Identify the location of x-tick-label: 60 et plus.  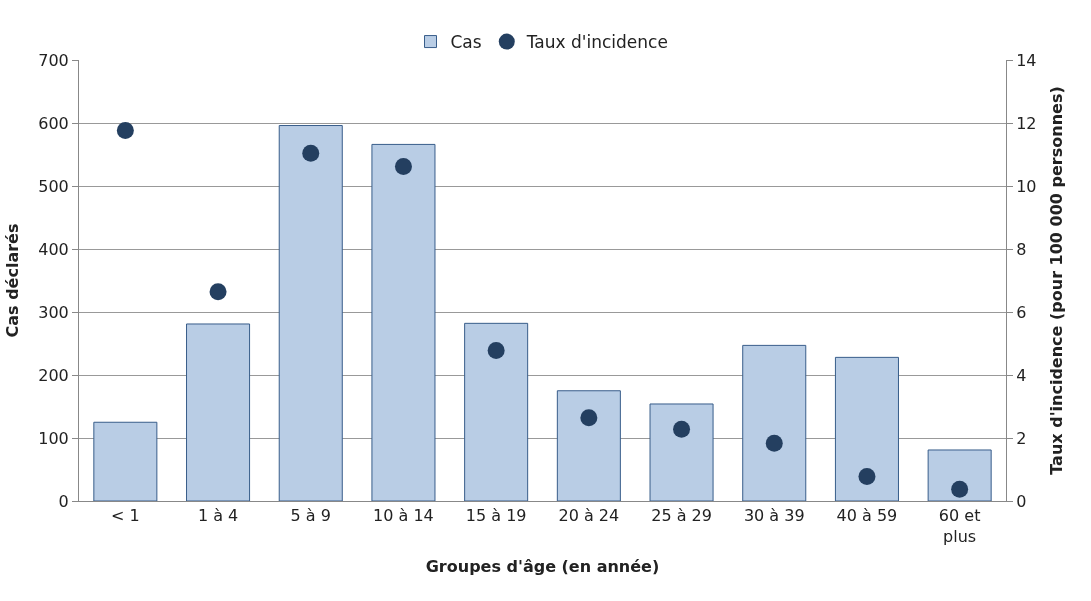
(959, 526).